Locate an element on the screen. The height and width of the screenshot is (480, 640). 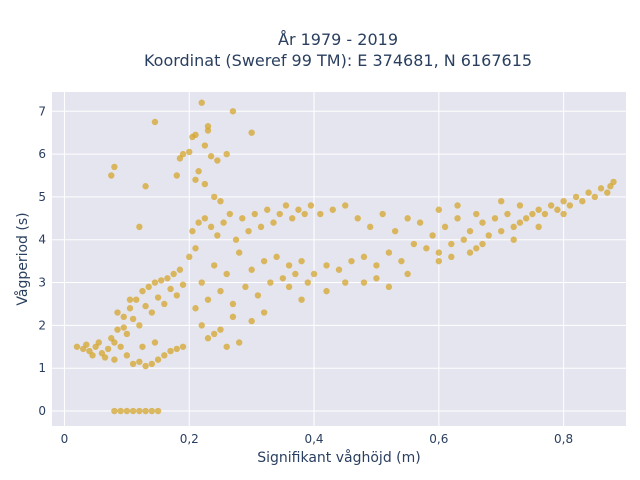
y-axis-title: Vågperiod (s) is located at coordinates (22, 258).